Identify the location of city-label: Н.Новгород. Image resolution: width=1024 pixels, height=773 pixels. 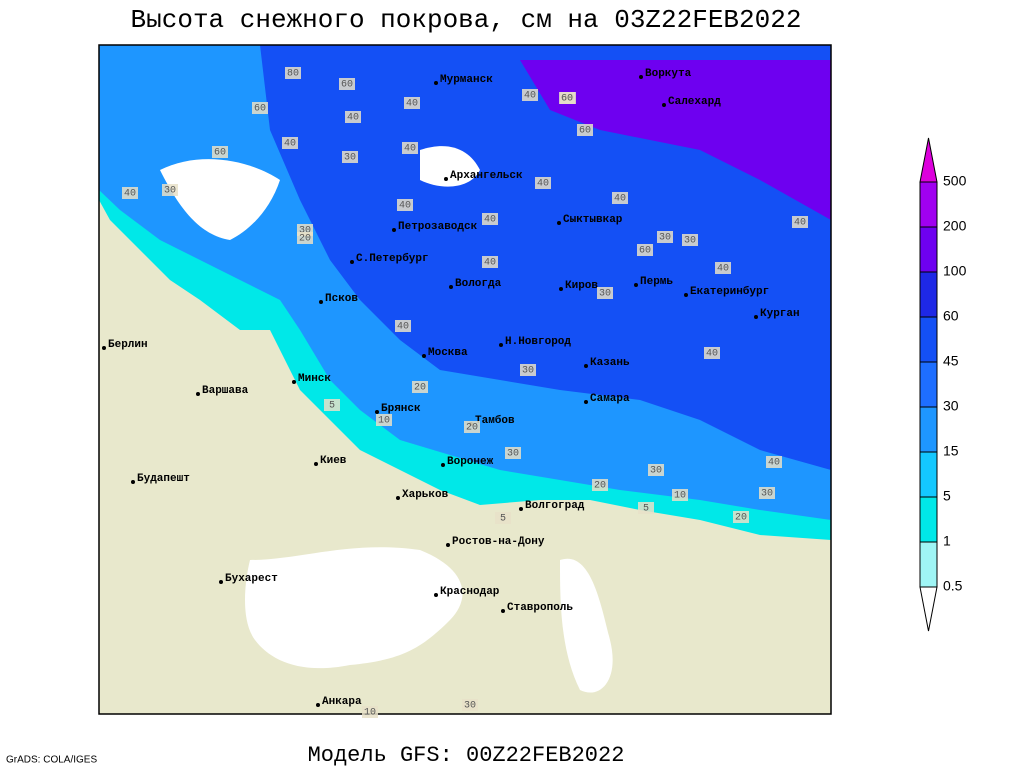
(538, 342).